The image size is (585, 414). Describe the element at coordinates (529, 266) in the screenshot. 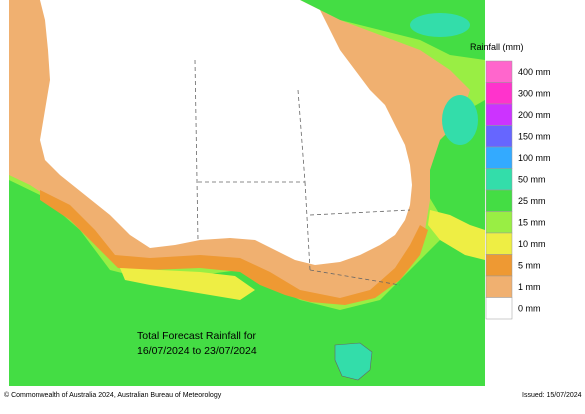

I see `legend-label: 5 mm` at that location.